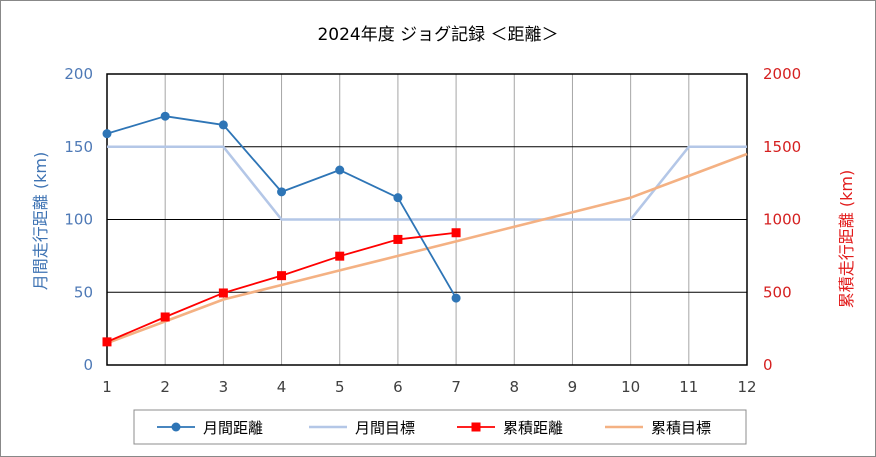  I want to click on x-tick-label: 6, so click(398, 387).